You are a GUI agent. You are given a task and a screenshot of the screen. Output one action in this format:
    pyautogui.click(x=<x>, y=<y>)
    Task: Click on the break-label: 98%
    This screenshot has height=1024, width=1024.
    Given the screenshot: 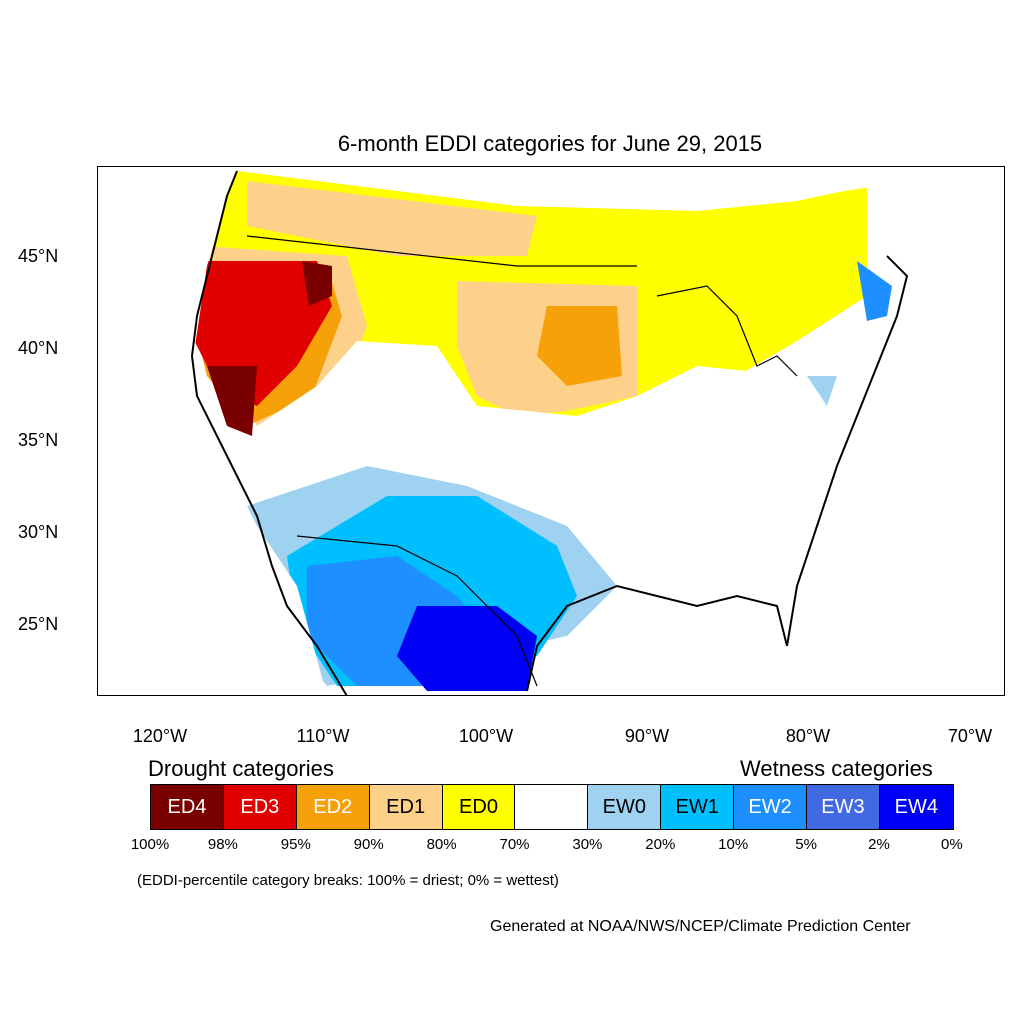 What is the action you would take?
    pyautogui.click(x=222, y=844)
    